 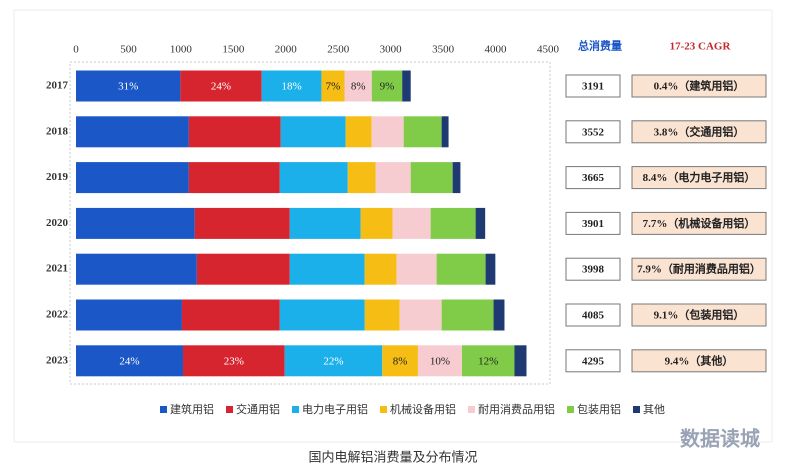 I want to click on total-value: 3901, so click(x=593, y=224).